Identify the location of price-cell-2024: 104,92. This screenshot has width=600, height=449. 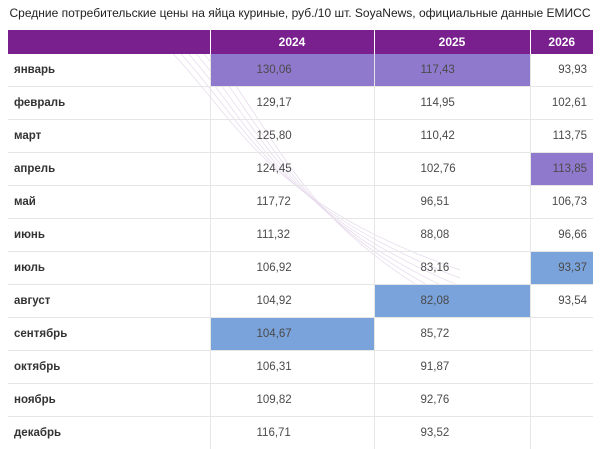
(291, 301).